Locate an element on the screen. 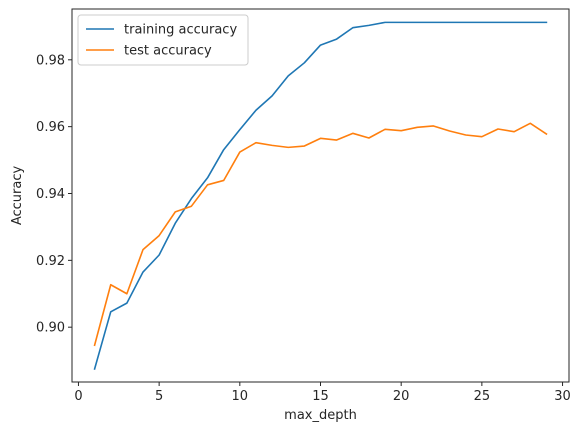 The width and height of the screenshot is (578, 433). x-tick-label: 30 is located at coordinates (562, 396).